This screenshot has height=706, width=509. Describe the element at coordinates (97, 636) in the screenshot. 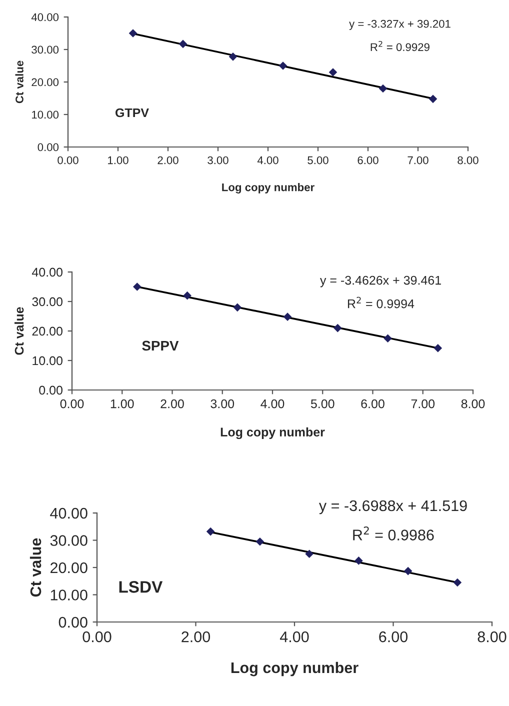

I see `x-tick-label: 0.00` at that location.